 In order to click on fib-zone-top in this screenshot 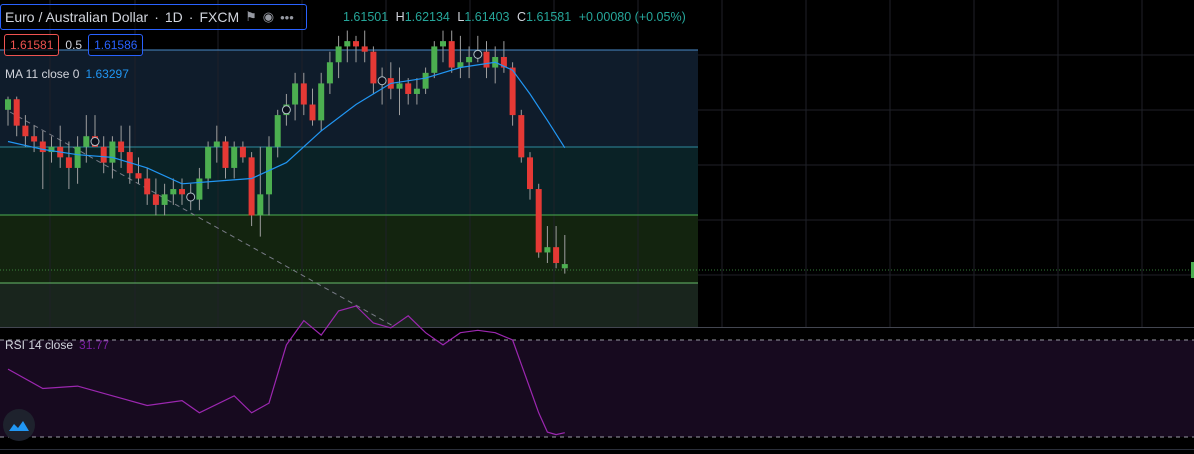, I will do `click(349, 98)`.